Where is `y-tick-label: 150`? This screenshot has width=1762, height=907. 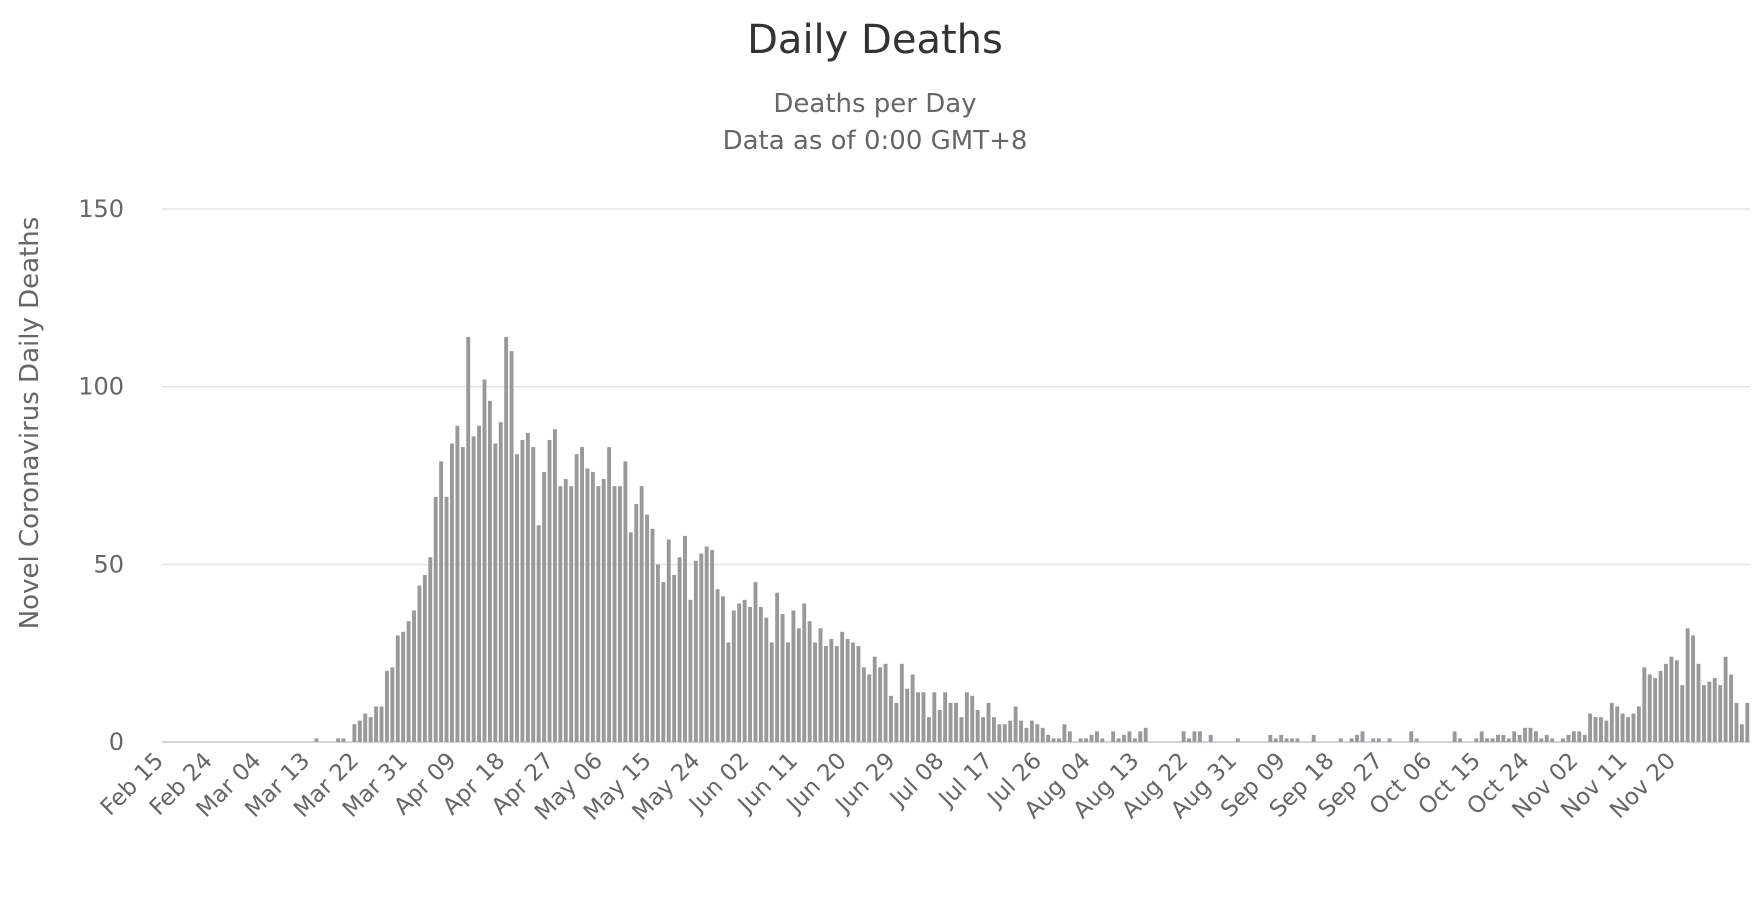 y-tick-label: 150 is located at coordinates (101, 209).